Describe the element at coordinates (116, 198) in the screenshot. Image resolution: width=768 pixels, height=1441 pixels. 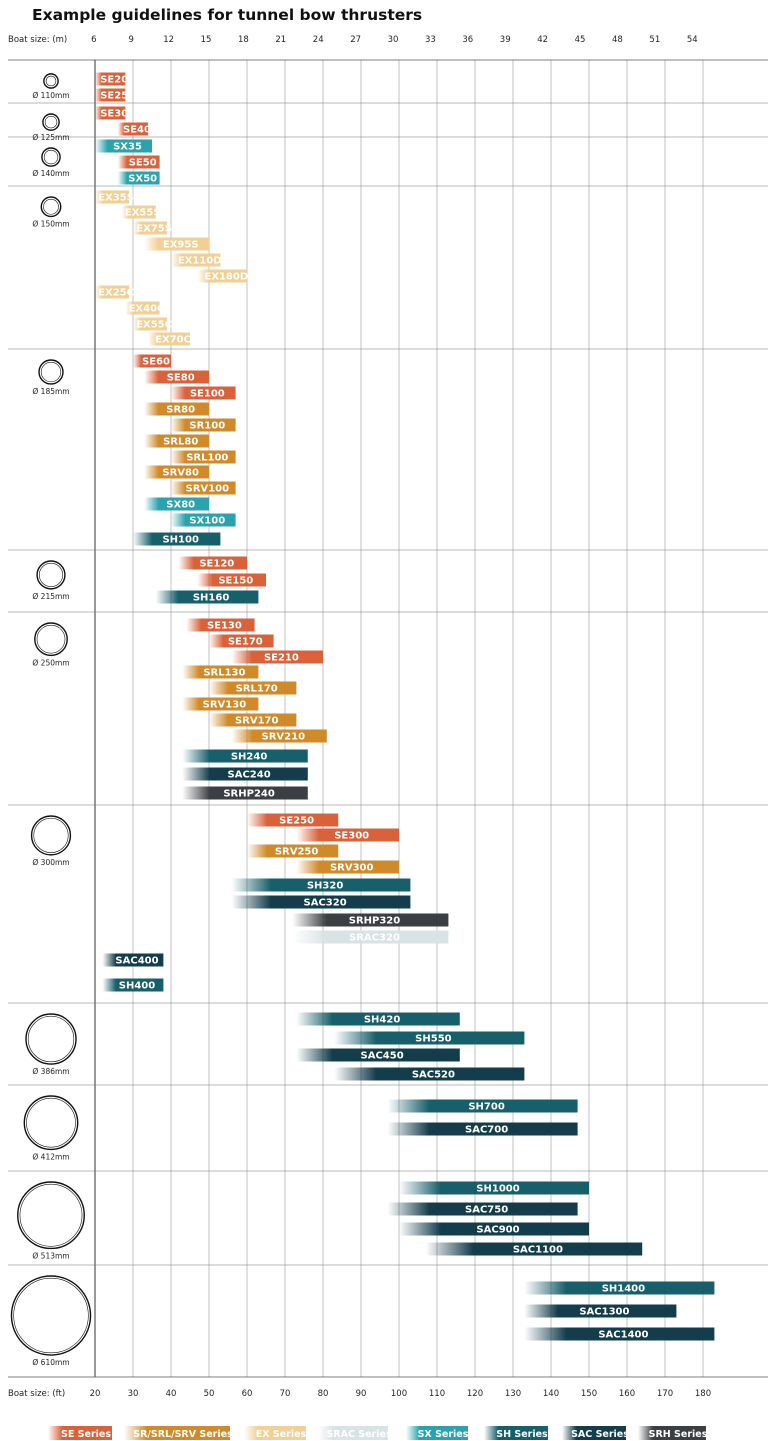
I see `bar-label-ex35s: EX35S` at that location.